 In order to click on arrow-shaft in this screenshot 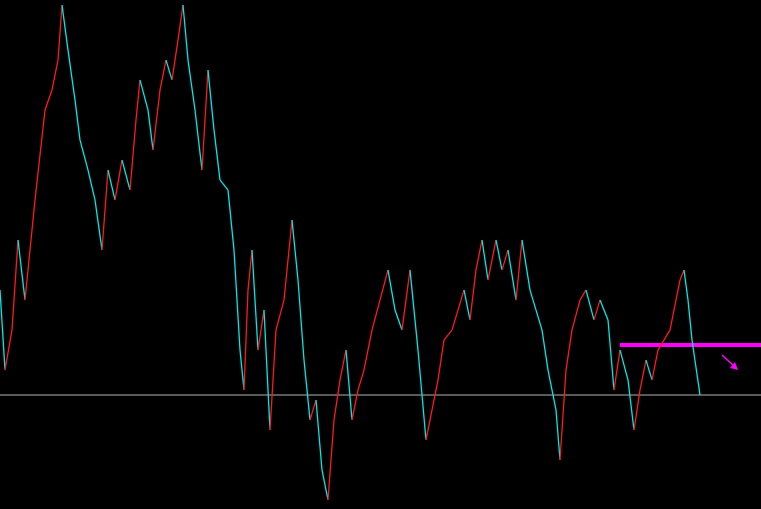, I will do `click(728, 360)`.